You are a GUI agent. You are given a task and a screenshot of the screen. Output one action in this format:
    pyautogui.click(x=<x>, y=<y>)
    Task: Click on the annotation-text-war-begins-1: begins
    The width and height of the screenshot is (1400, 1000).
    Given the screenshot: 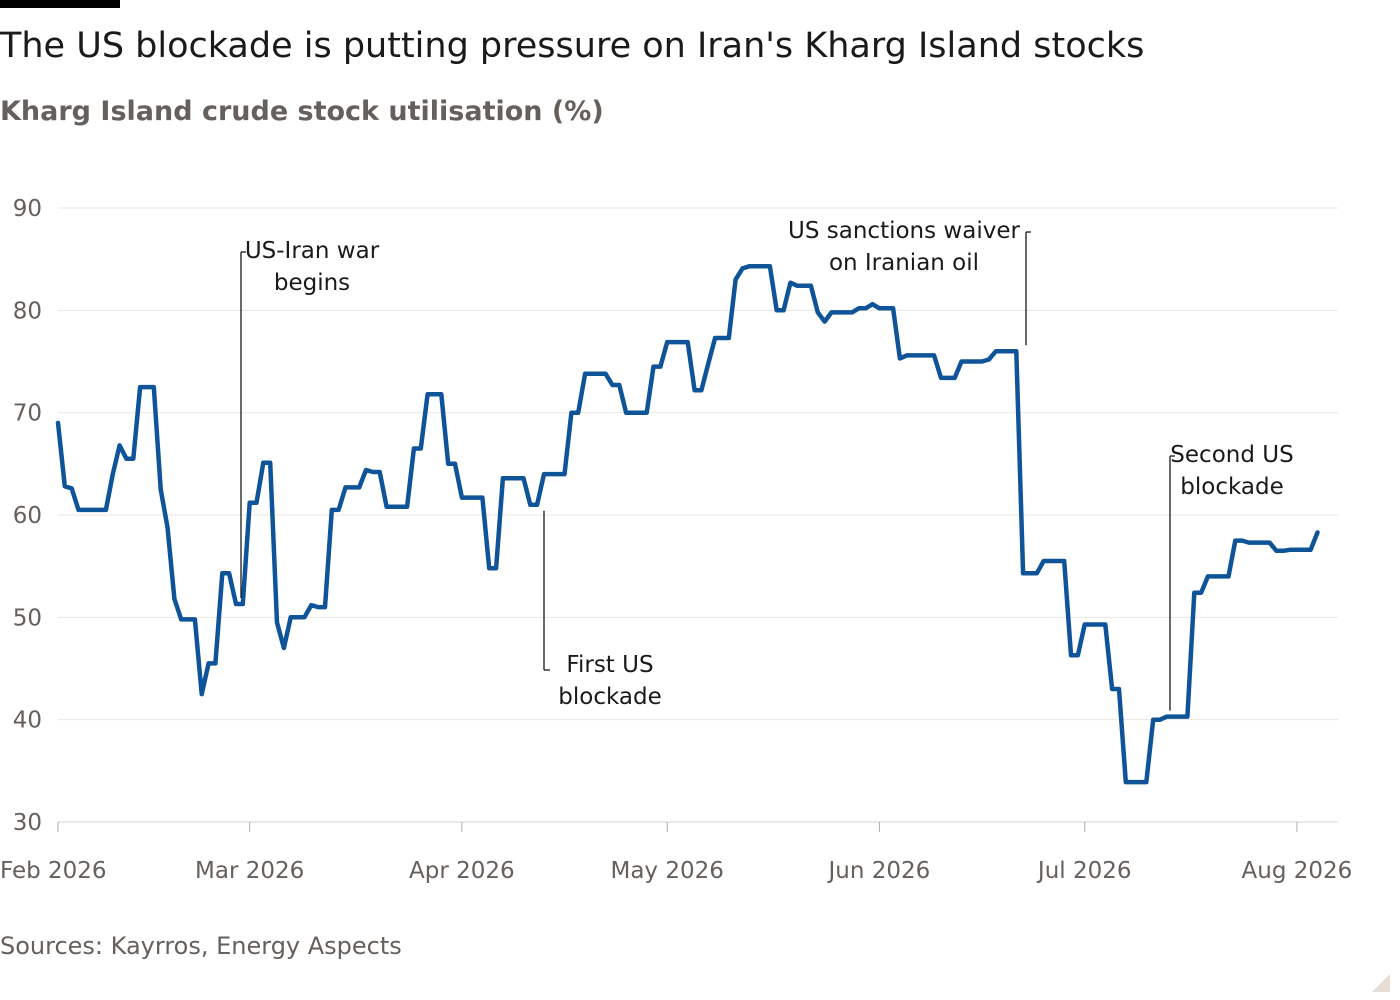 What is the action you would take?
    pyautogui.click(x=312, y=283)
    